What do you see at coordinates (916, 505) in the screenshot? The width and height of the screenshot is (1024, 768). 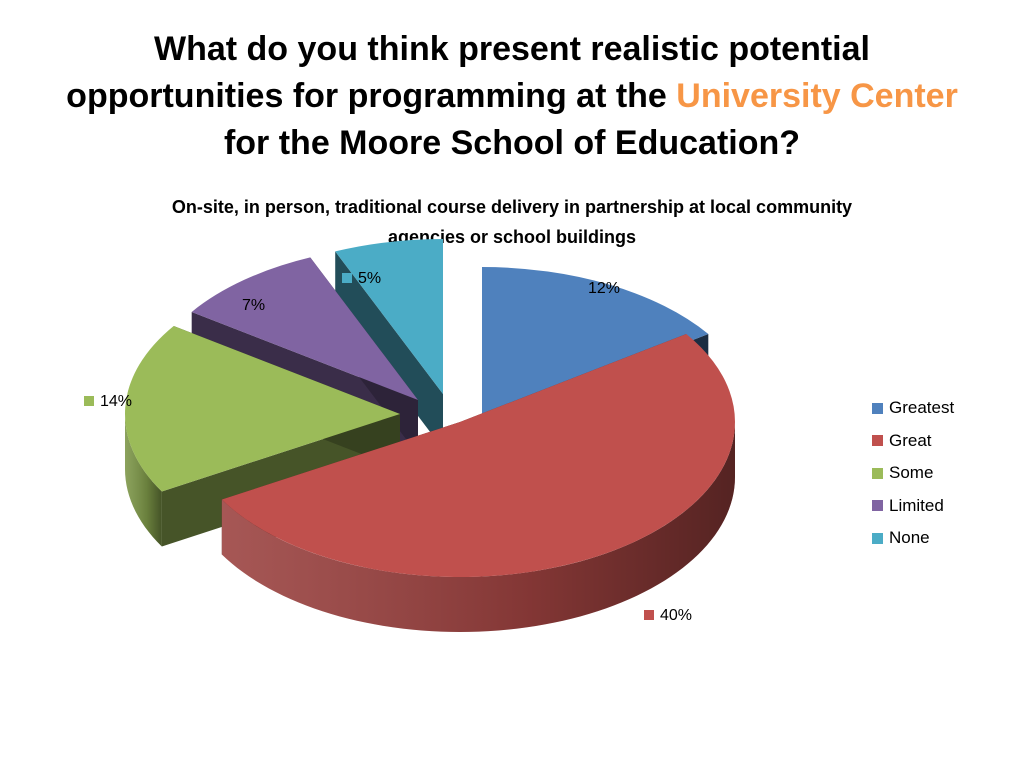 I see `legend-label: Limited` at bounding box center [916, 505].